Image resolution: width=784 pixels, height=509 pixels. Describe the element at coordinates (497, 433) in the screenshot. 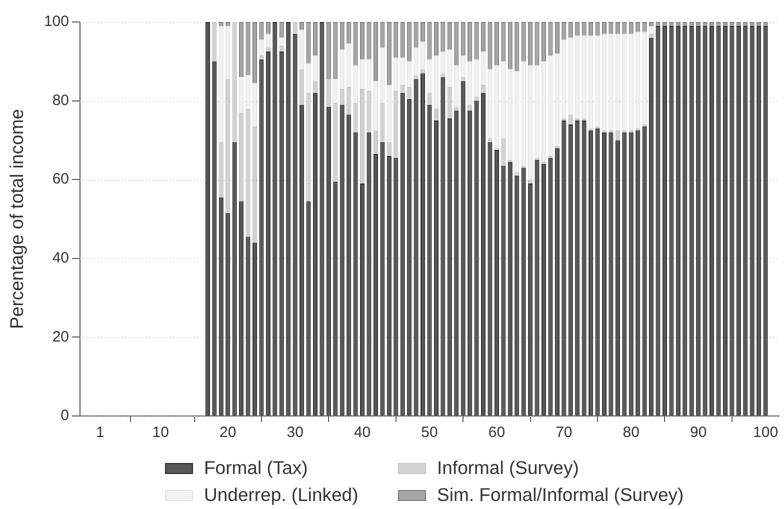

I see `x-tick-label: 60` at that location.